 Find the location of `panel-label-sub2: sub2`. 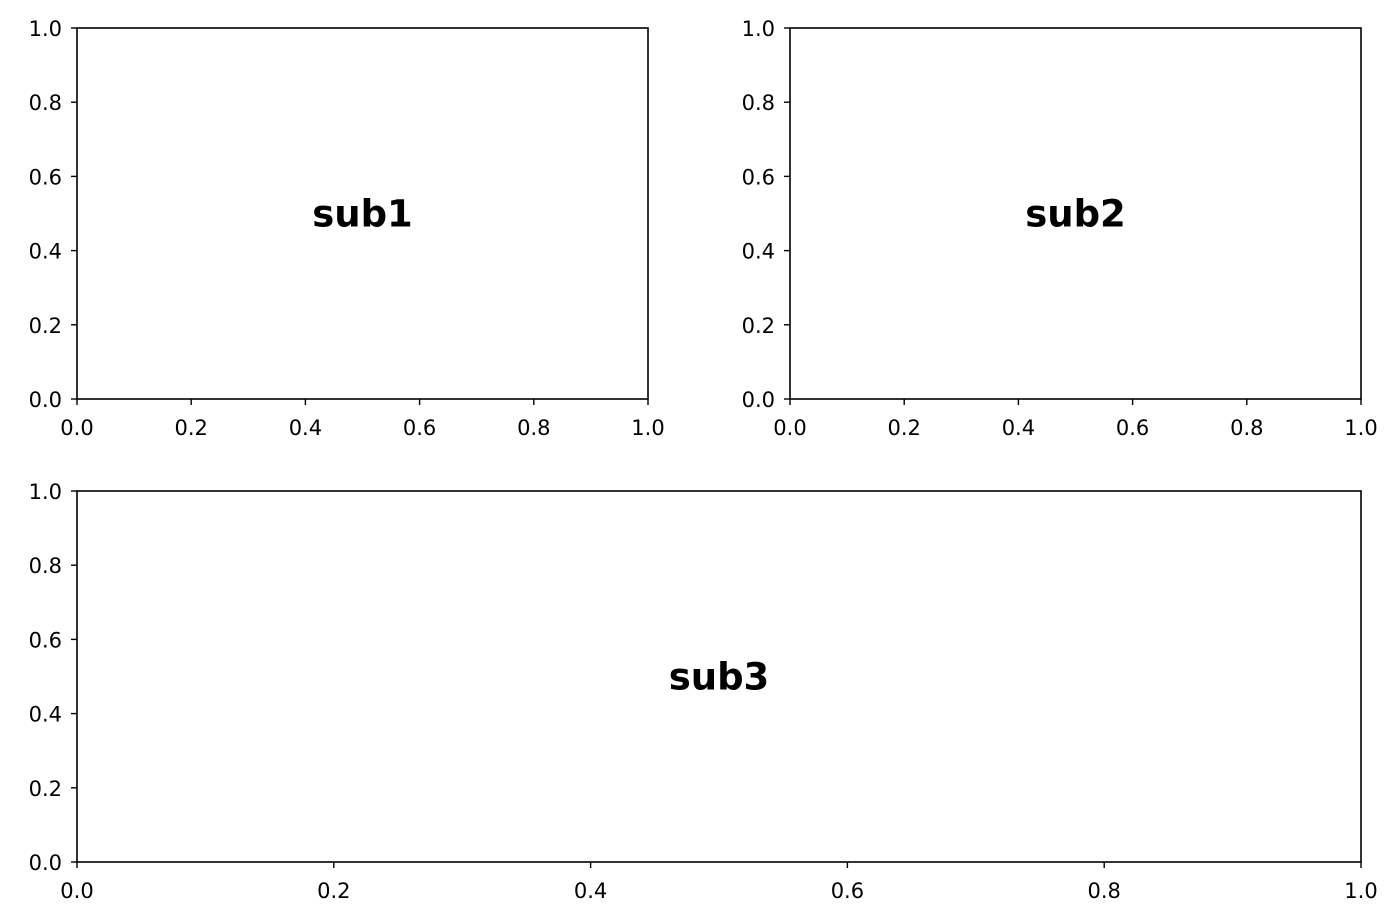

panel-label-sub2: sub2 is located at coordinates (1075, 214).